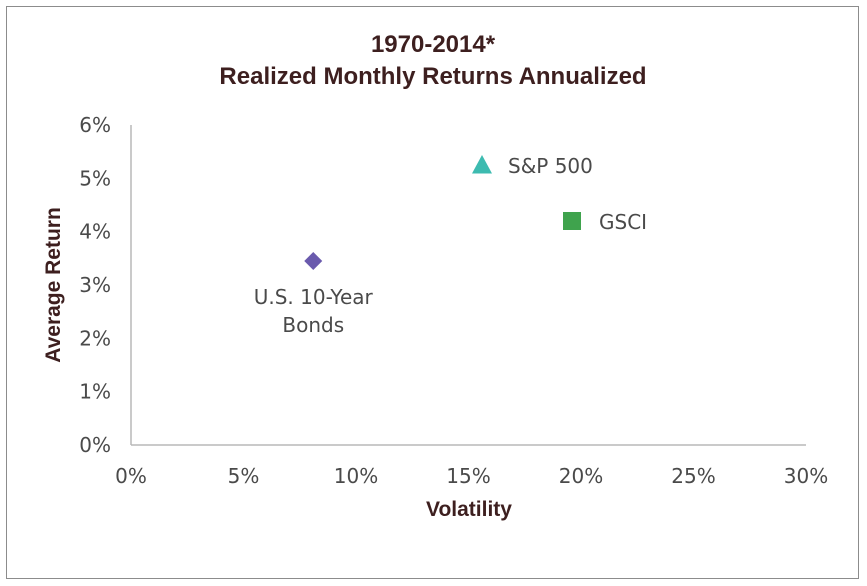 This screenshot has height=586, width=867. I want to click on y-tick-label: 0%, so click(95, 445).